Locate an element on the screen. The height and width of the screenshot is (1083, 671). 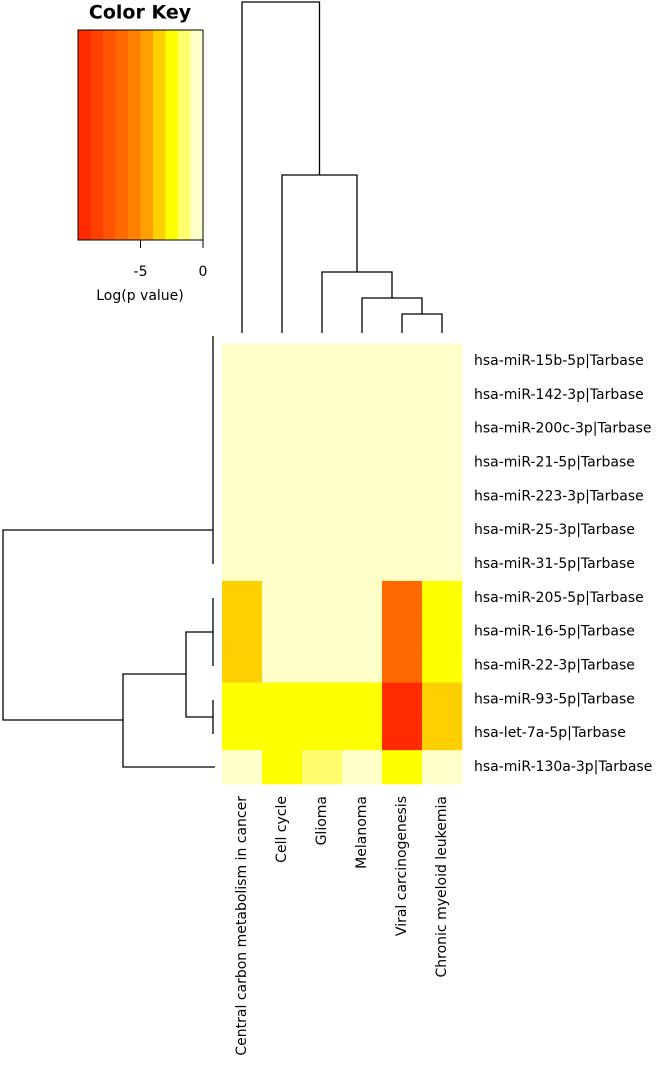
row-label: hsa-miR-22-3p|Tarbase is located at coordinates (554, 666).